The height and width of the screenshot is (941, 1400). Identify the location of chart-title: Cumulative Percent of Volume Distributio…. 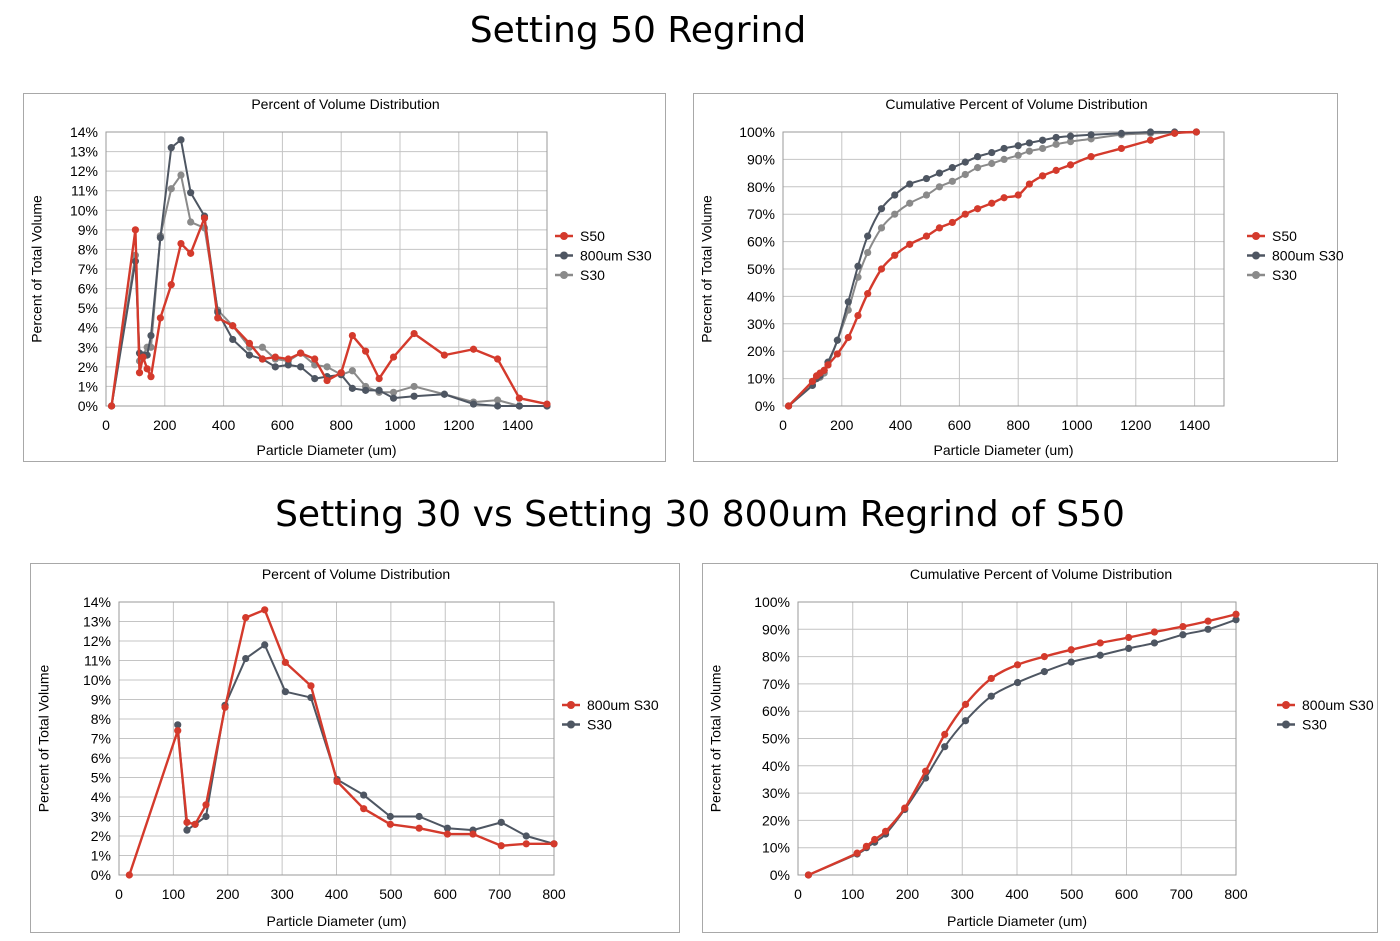
(1016, 104).